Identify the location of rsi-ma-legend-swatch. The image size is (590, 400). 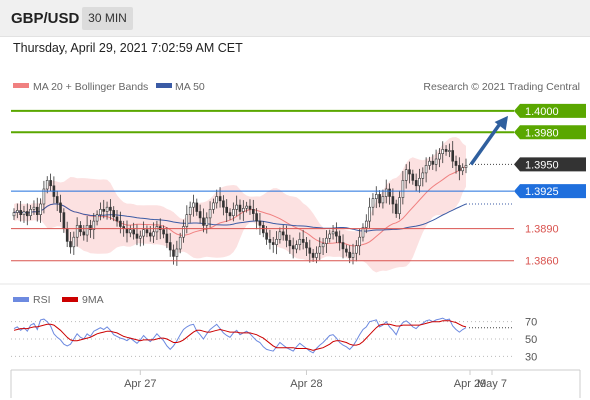
(70, 299).